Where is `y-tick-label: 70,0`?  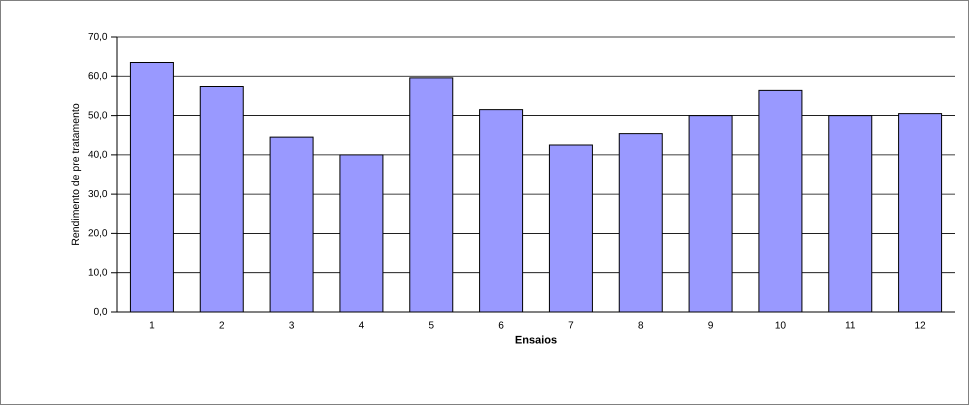 y-tick-label: 70,0 is located at coordinates (98, 37).